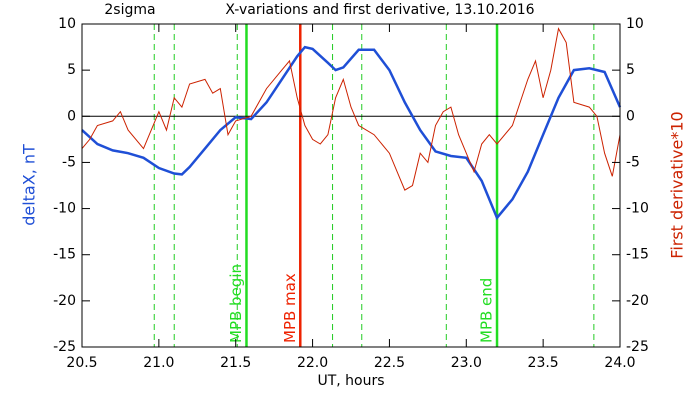 This screenshot has width=700, height=400. What do you see at coordinates (350, 381) in the screenshot?
I see `x-axis-label: UT, hours` at bounding box center [350, 381].